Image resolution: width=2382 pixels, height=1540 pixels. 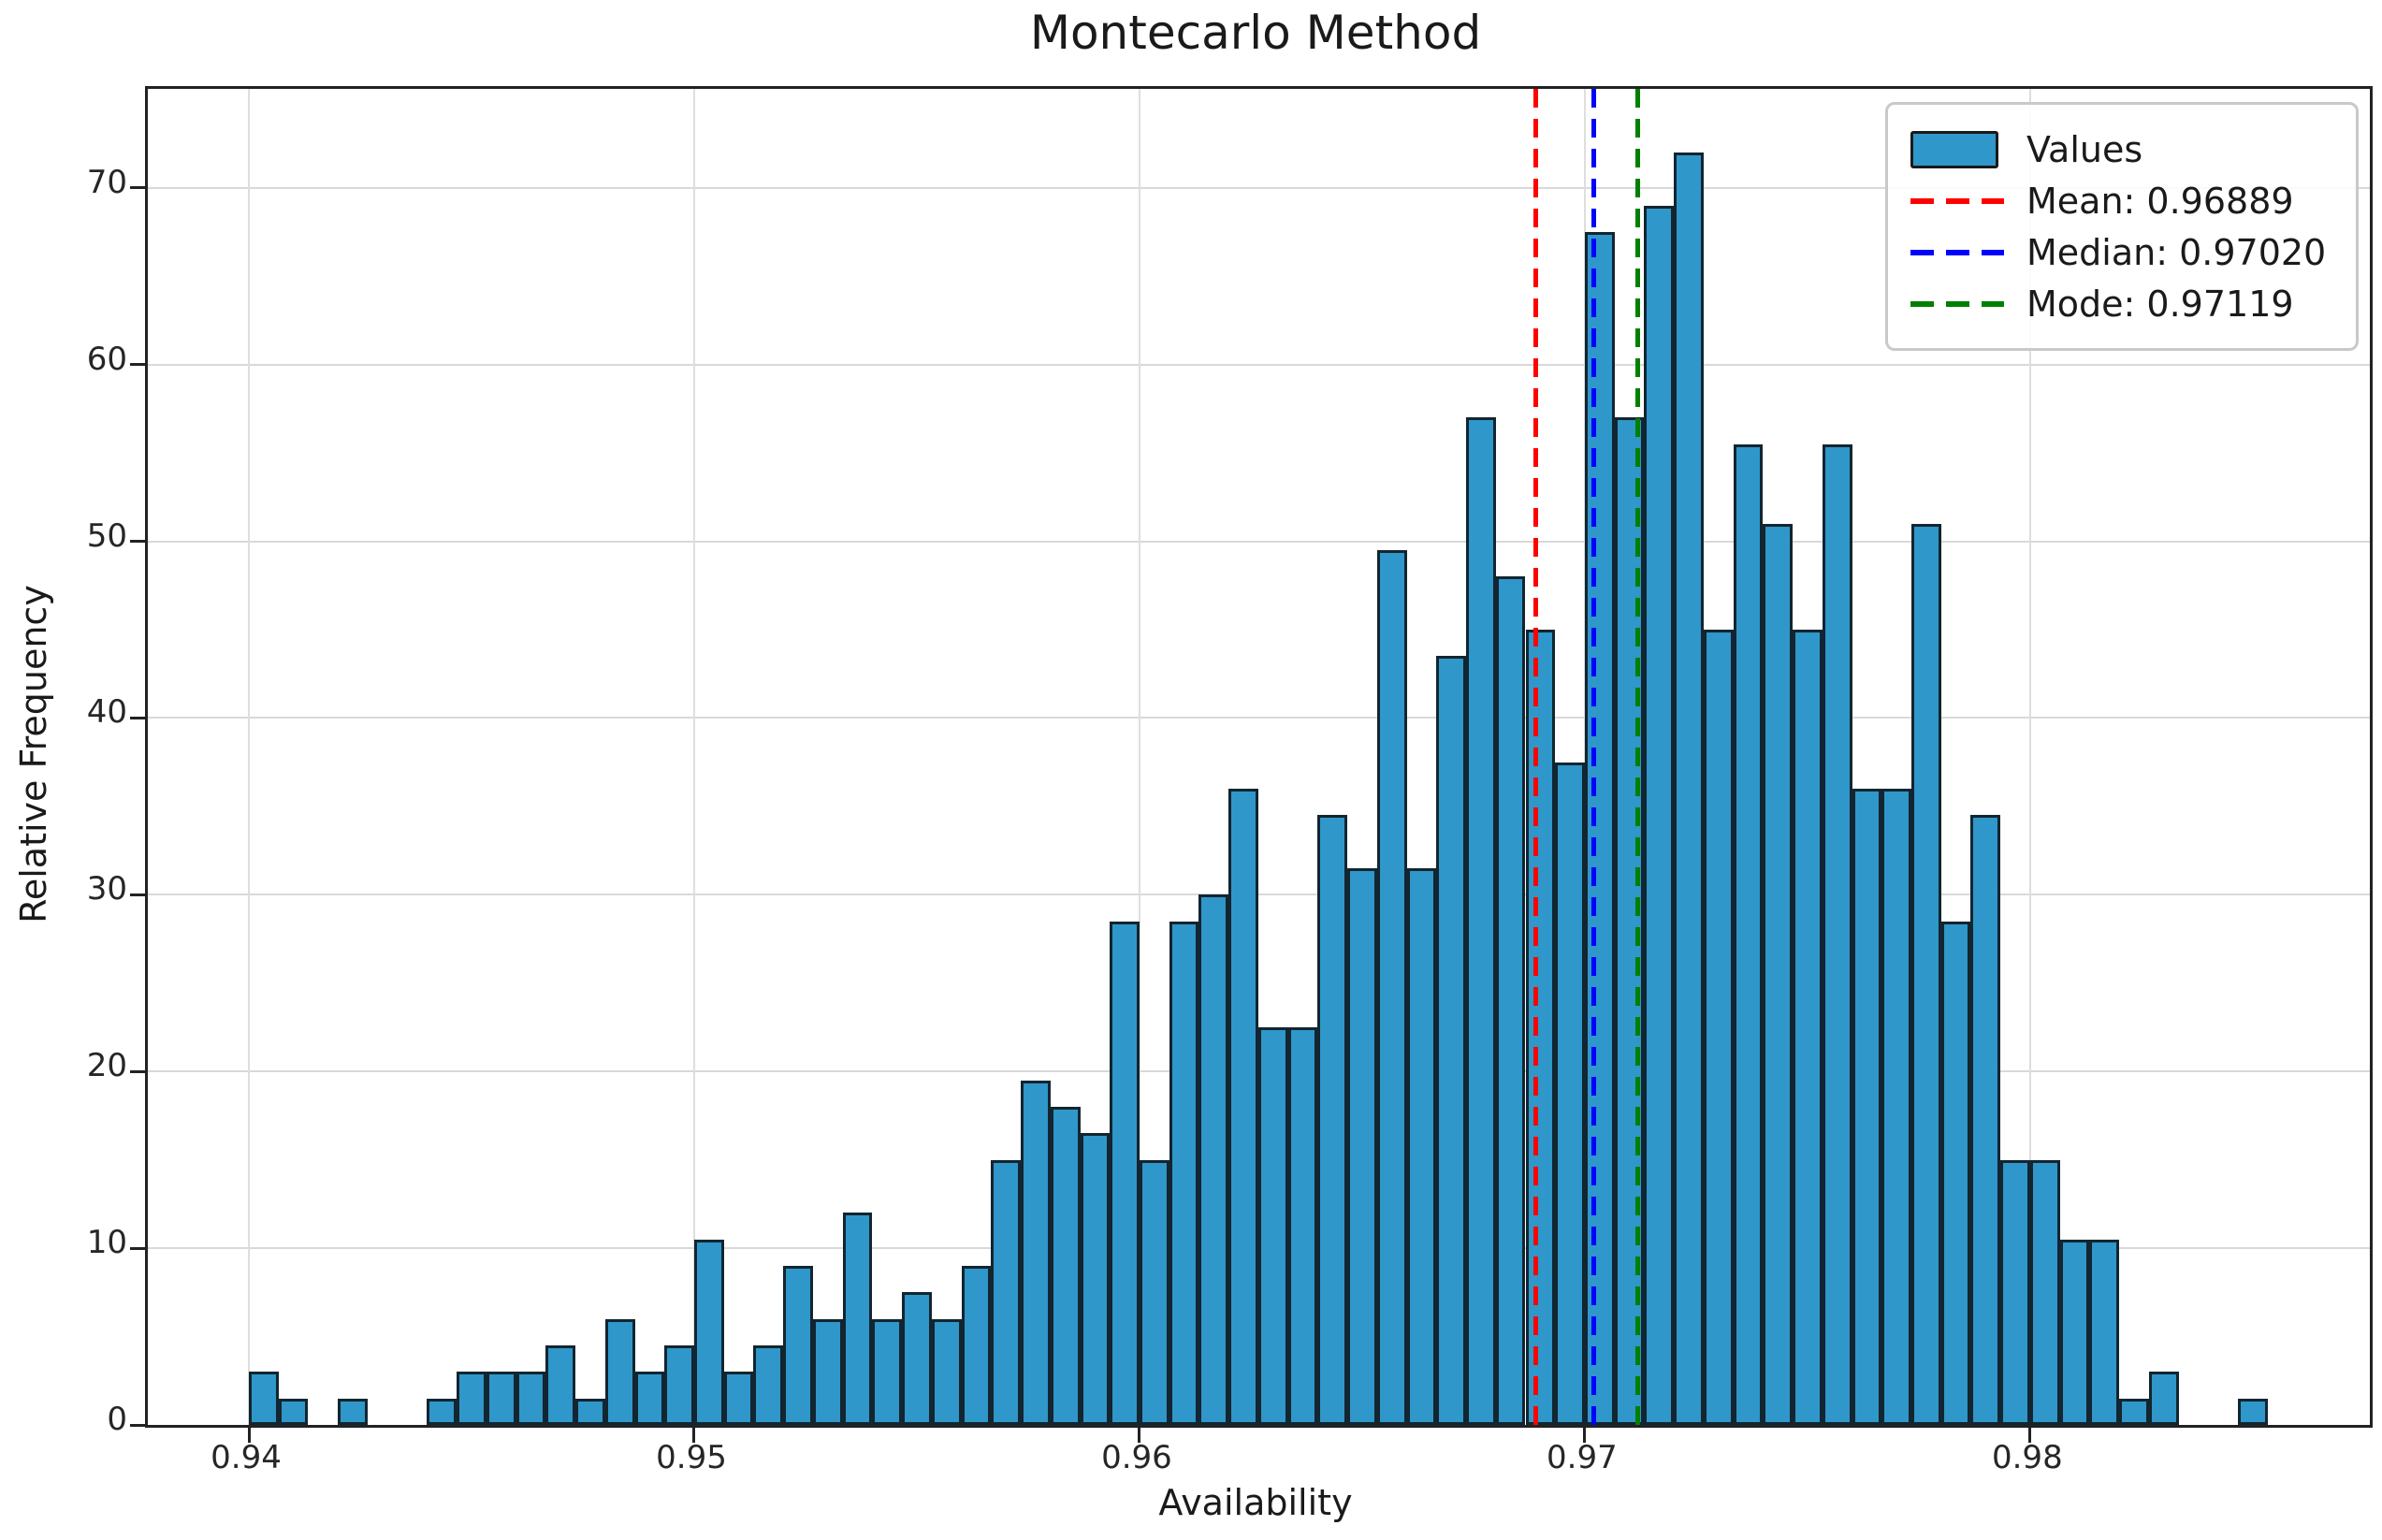 What do you see at coordinates (694, 757) in the screenshot?
I see `x-gridline-0.95` at bounding box center [694, 757].